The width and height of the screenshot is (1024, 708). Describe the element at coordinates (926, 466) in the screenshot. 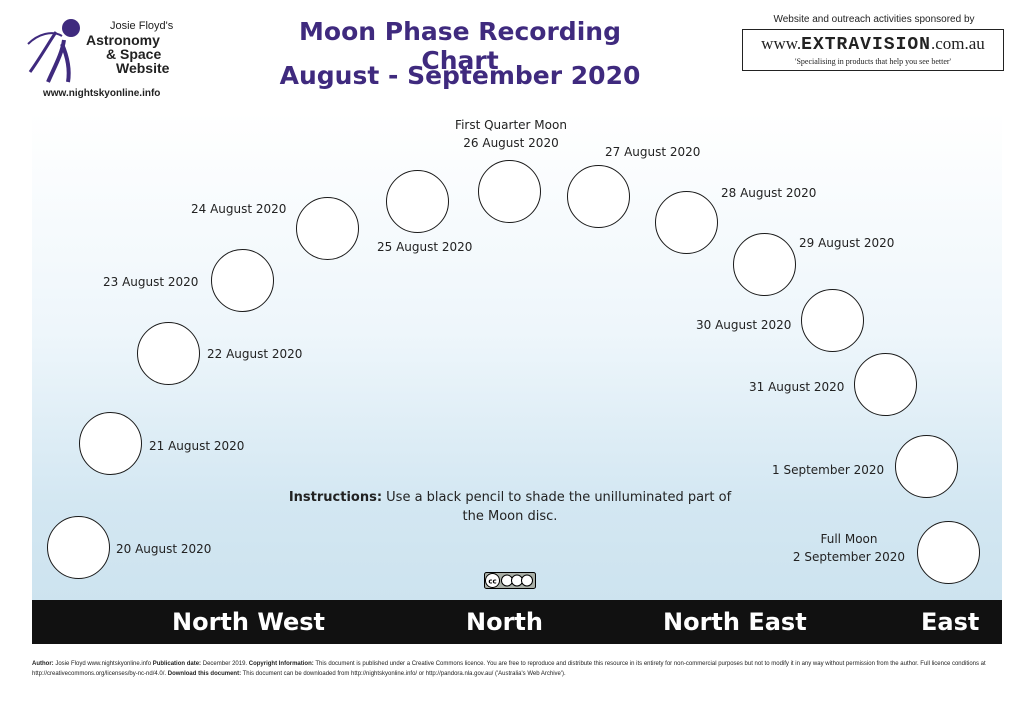

I see `moon-disc-1-sep` at that location.